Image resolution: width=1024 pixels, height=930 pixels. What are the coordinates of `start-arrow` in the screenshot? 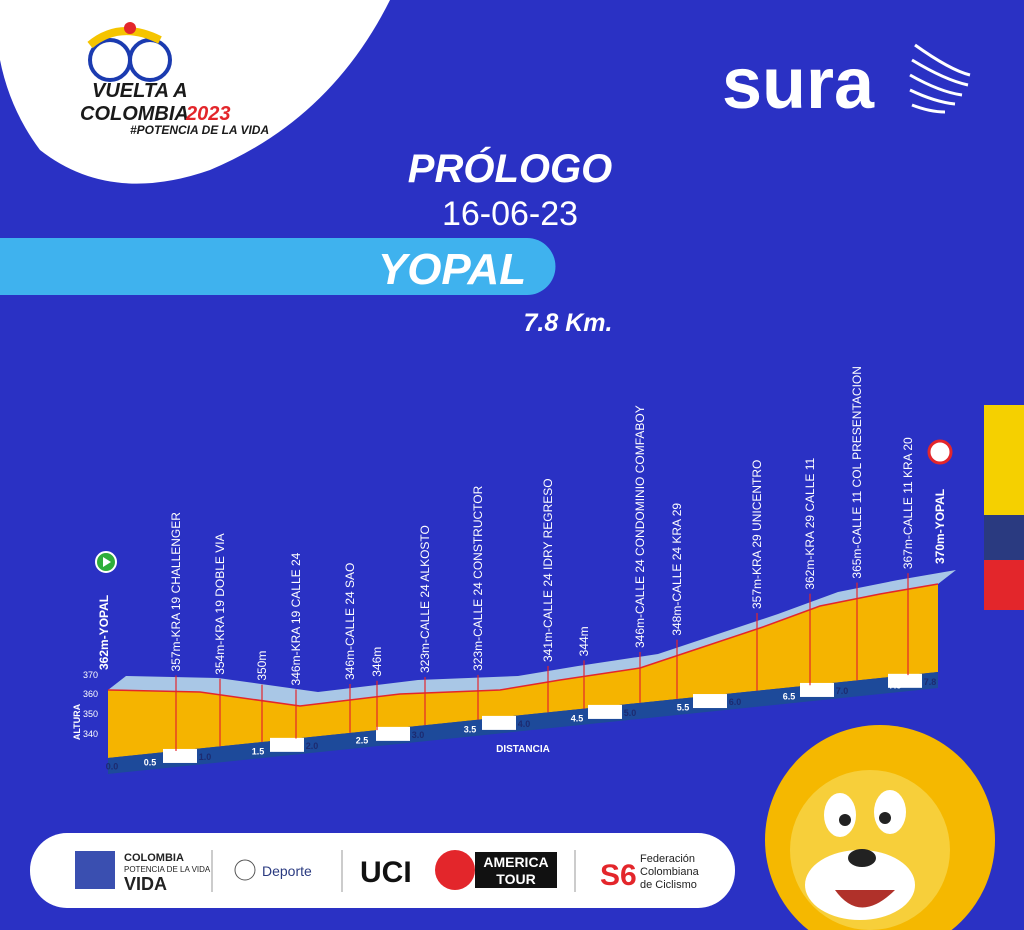 It's located at (107, 562).